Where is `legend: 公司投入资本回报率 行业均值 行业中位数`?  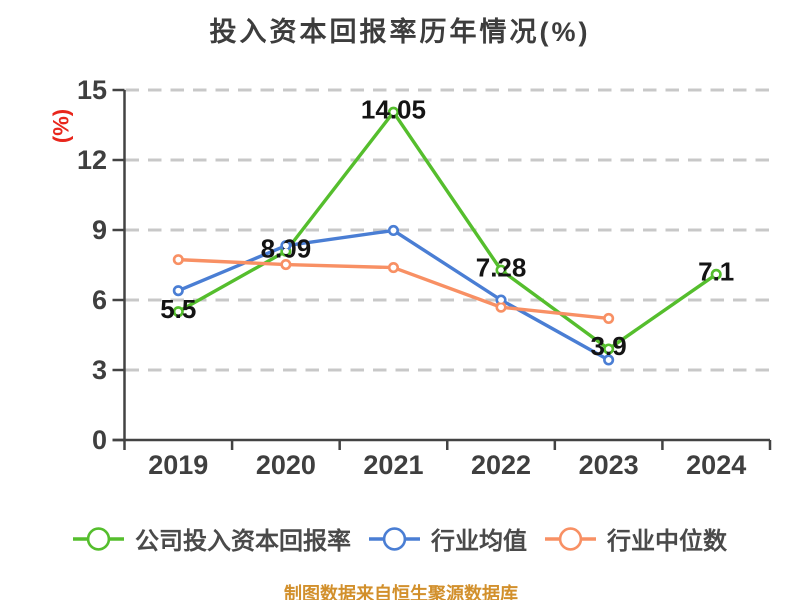 legend: 公司投入资本回报率 行业均值 行业中位数 is located at coordinates (400, 538).